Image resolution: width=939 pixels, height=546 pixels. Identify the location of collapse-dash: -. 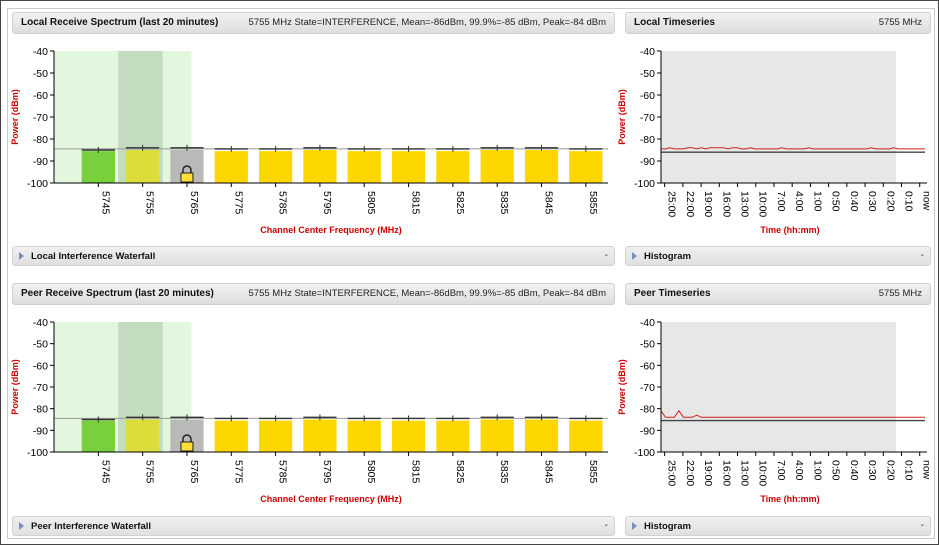
(922, 525).